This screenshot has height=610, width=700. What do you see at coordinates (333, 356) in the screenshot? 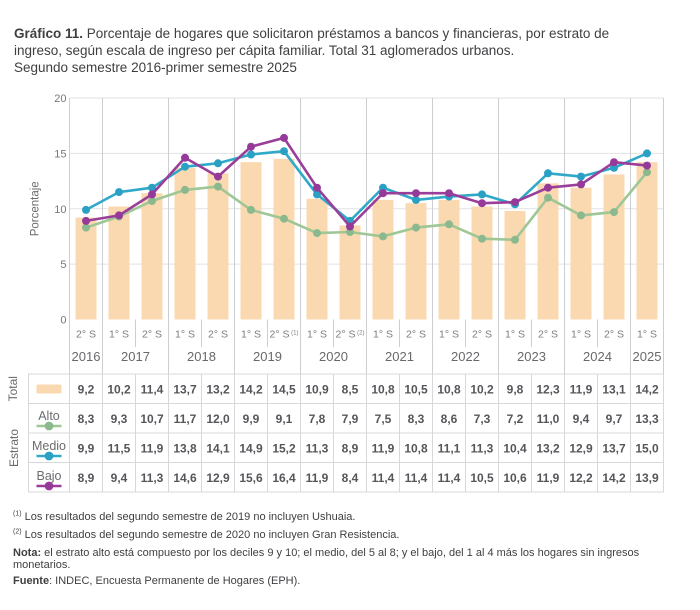
I see `svg-text: 2020` at bounding box center [333, 356].